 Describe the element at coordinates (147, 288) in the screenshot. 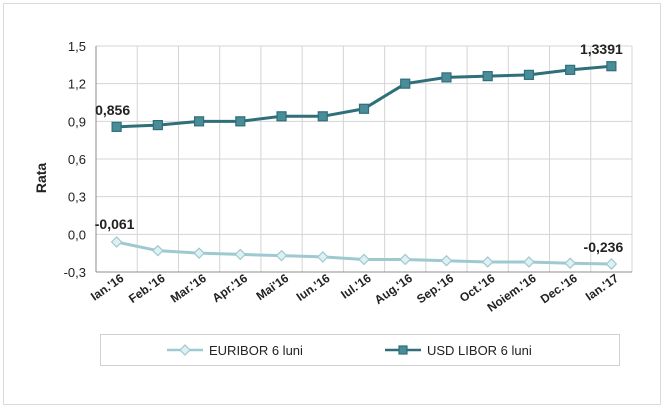

I see `x-tick-label: Feb.'16` at that location.